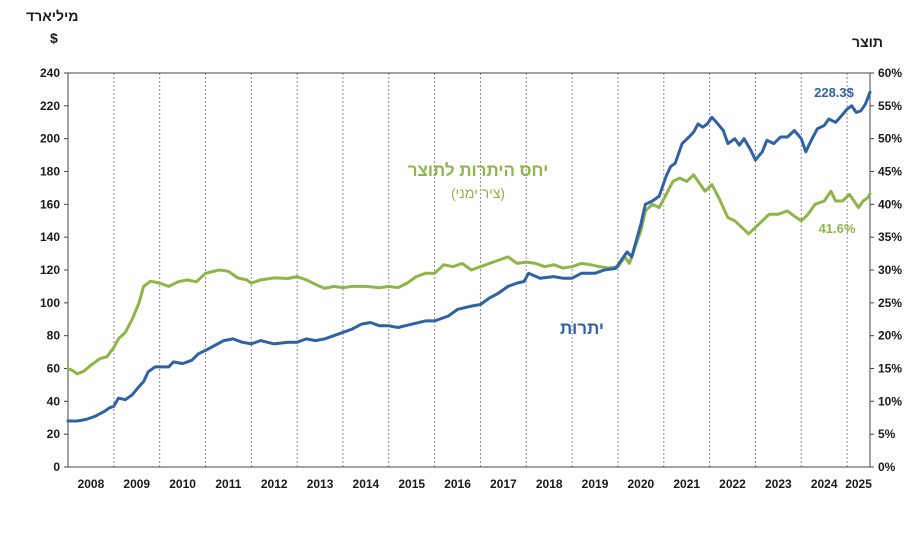 The height and width of the screenshot is (533, 916). Describe the element at coordinates (887, 467) in the screenshot. I see `right-tick-label: 0%` at that location.